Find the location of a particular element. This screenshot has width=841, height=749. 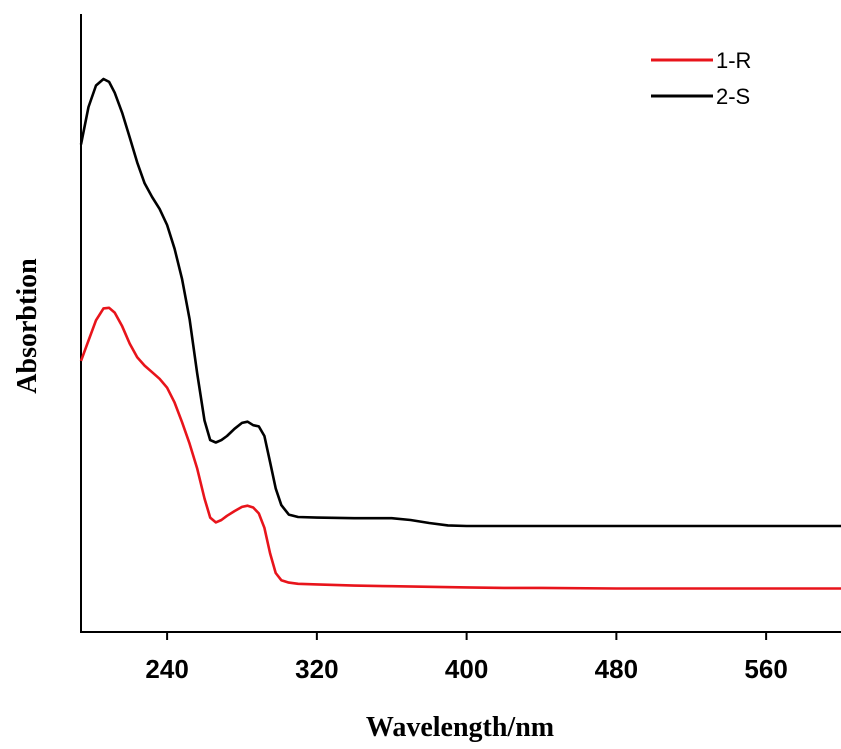

legend-label-2-s: 2-S is located at coordinates (733, 96).